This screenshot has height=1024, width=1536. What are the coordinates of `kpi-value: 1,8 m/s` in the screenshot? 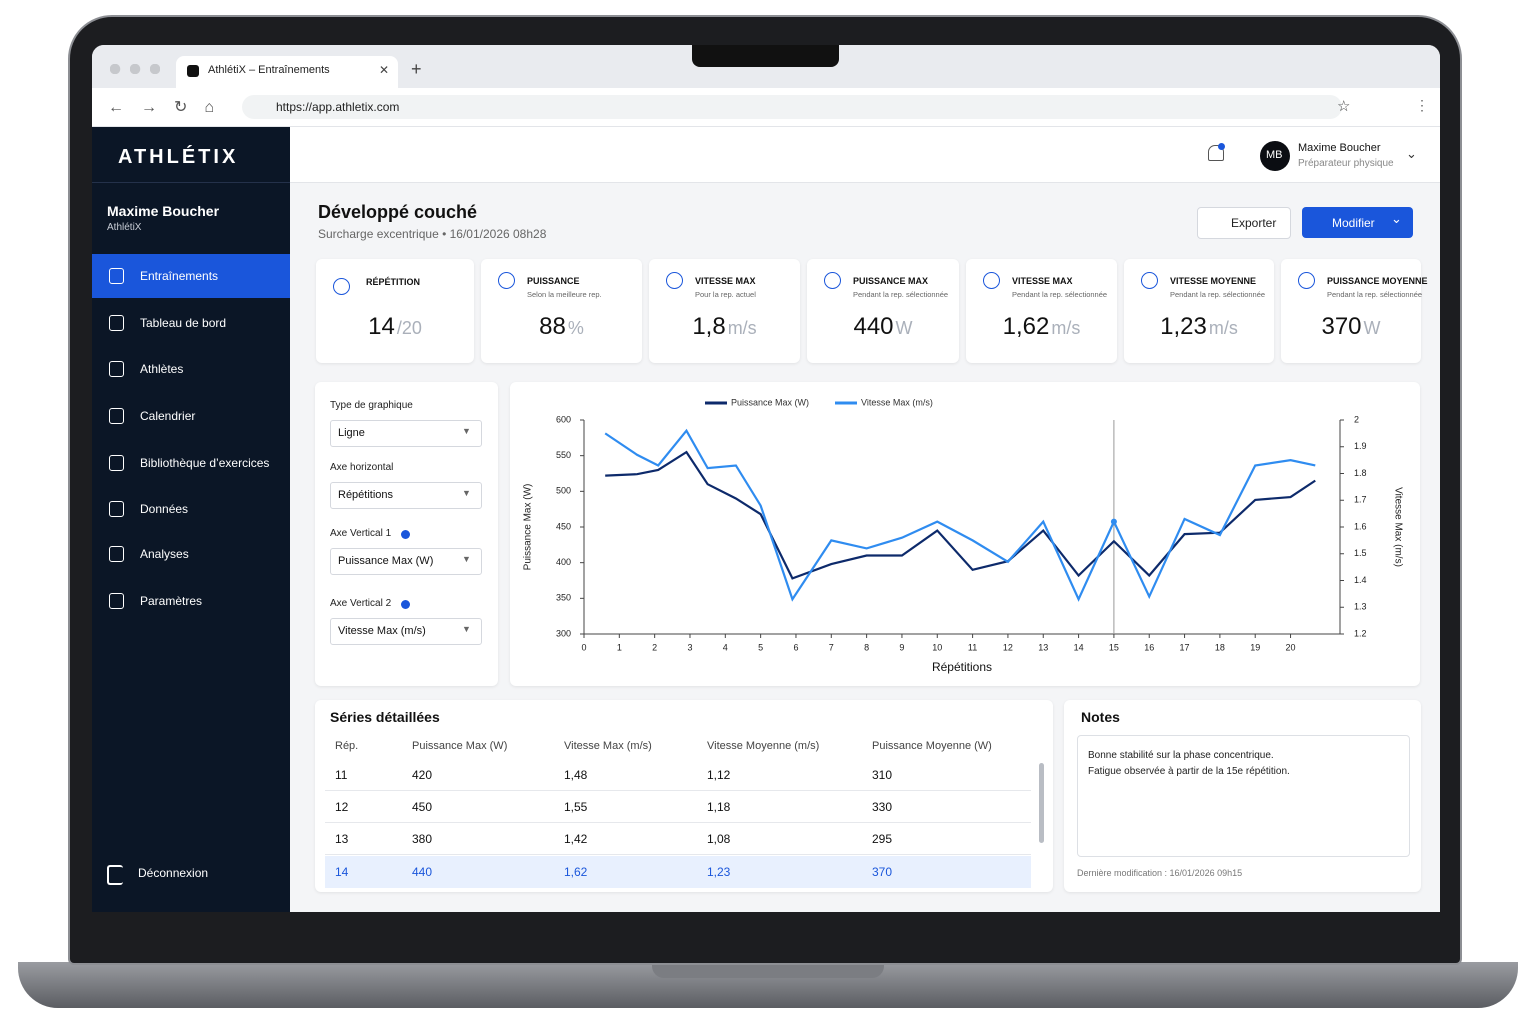 It's located at (724, 327).